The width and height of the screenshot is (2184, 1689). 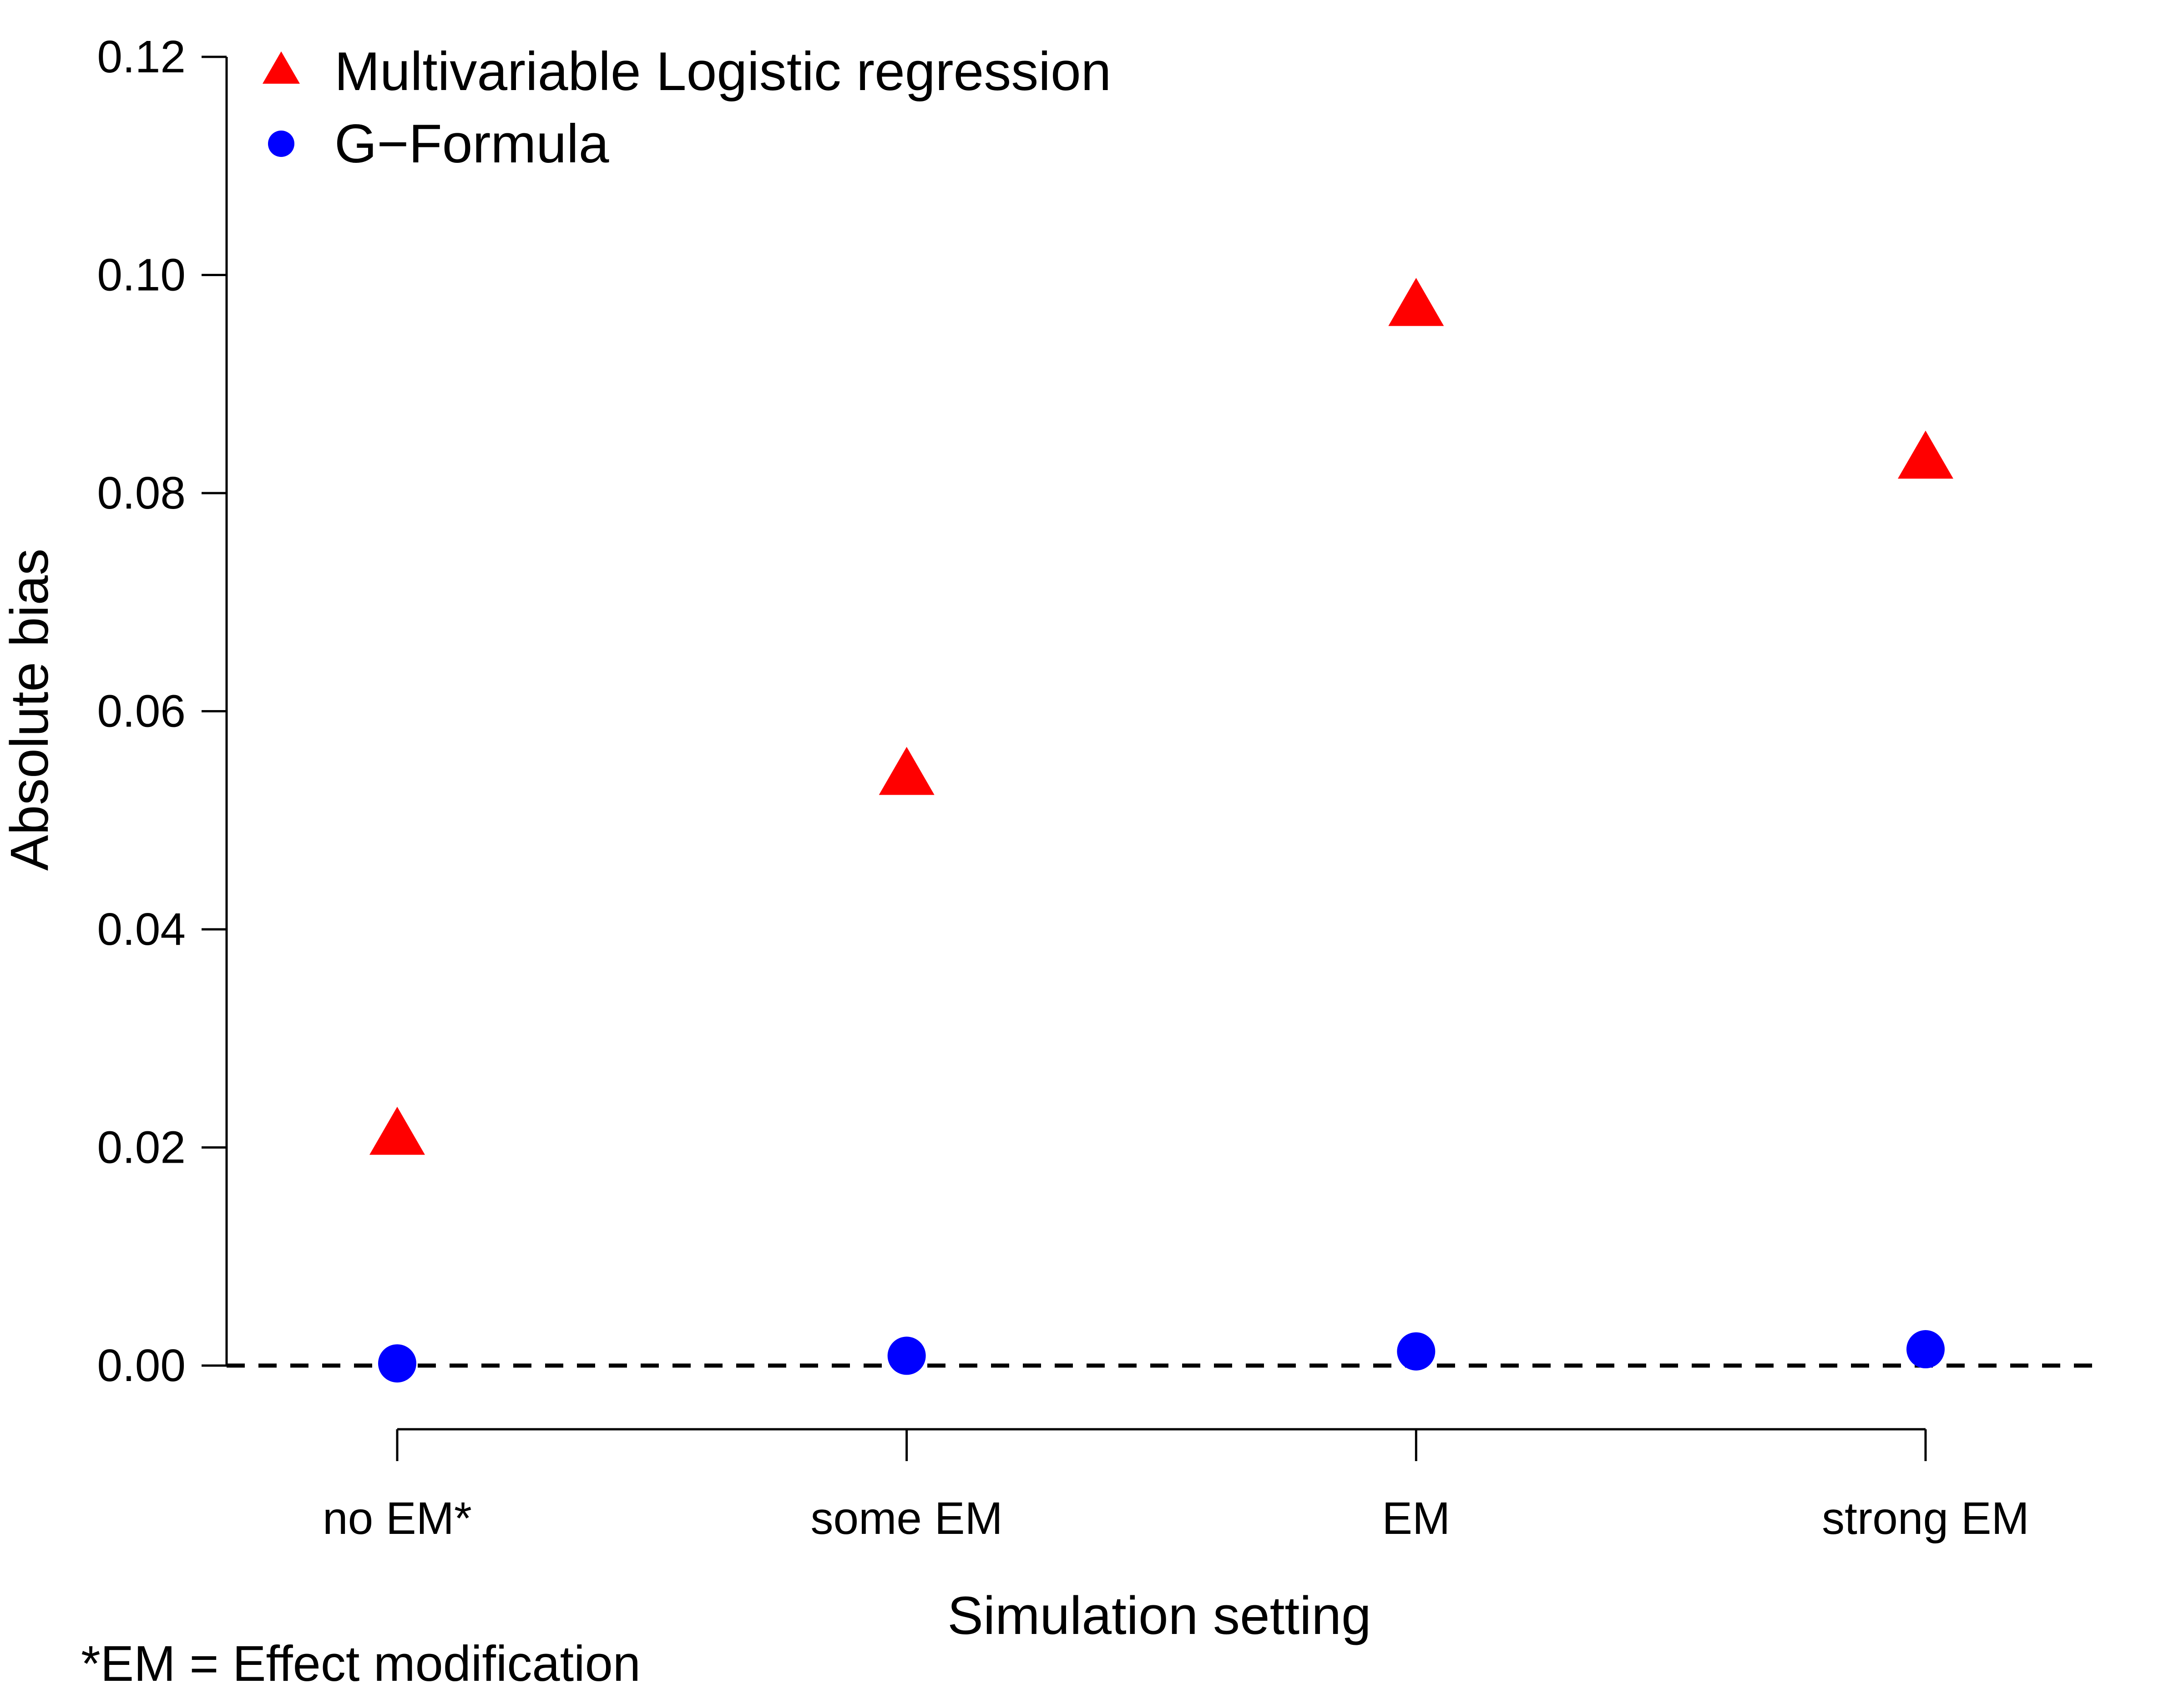 I want to click on x-tick-label: some EM, so click(x=907, y=1519).